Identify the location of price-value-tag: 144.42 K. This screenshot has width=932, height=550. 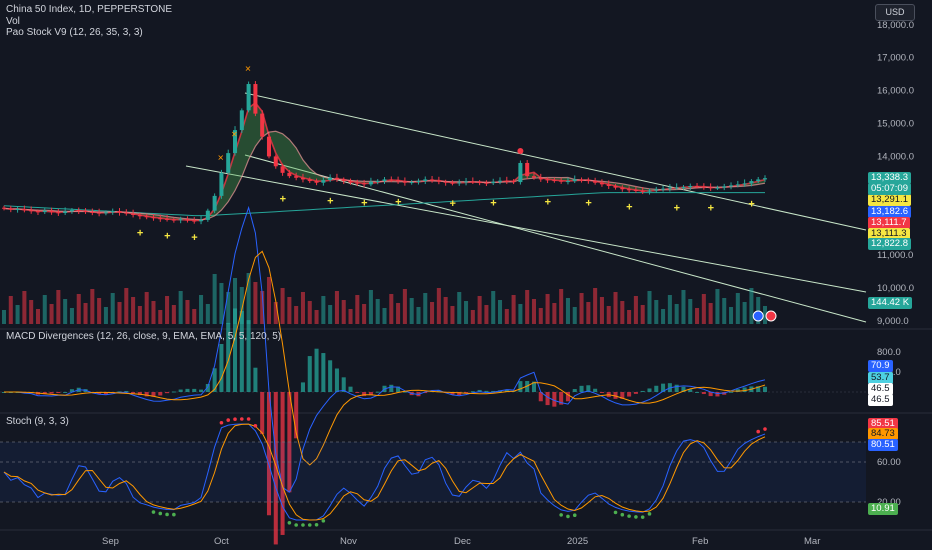
(890, 303).